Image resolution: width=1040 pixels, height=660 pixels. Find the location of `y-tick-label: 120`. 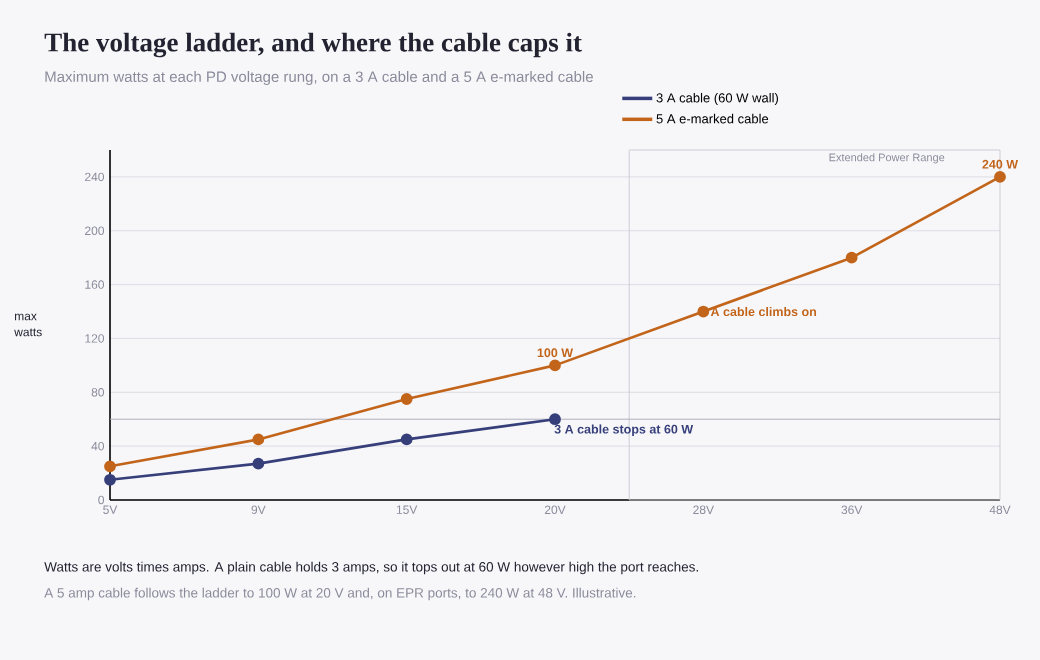

y-tick-label: 120 is located at coordinates (95, 338).